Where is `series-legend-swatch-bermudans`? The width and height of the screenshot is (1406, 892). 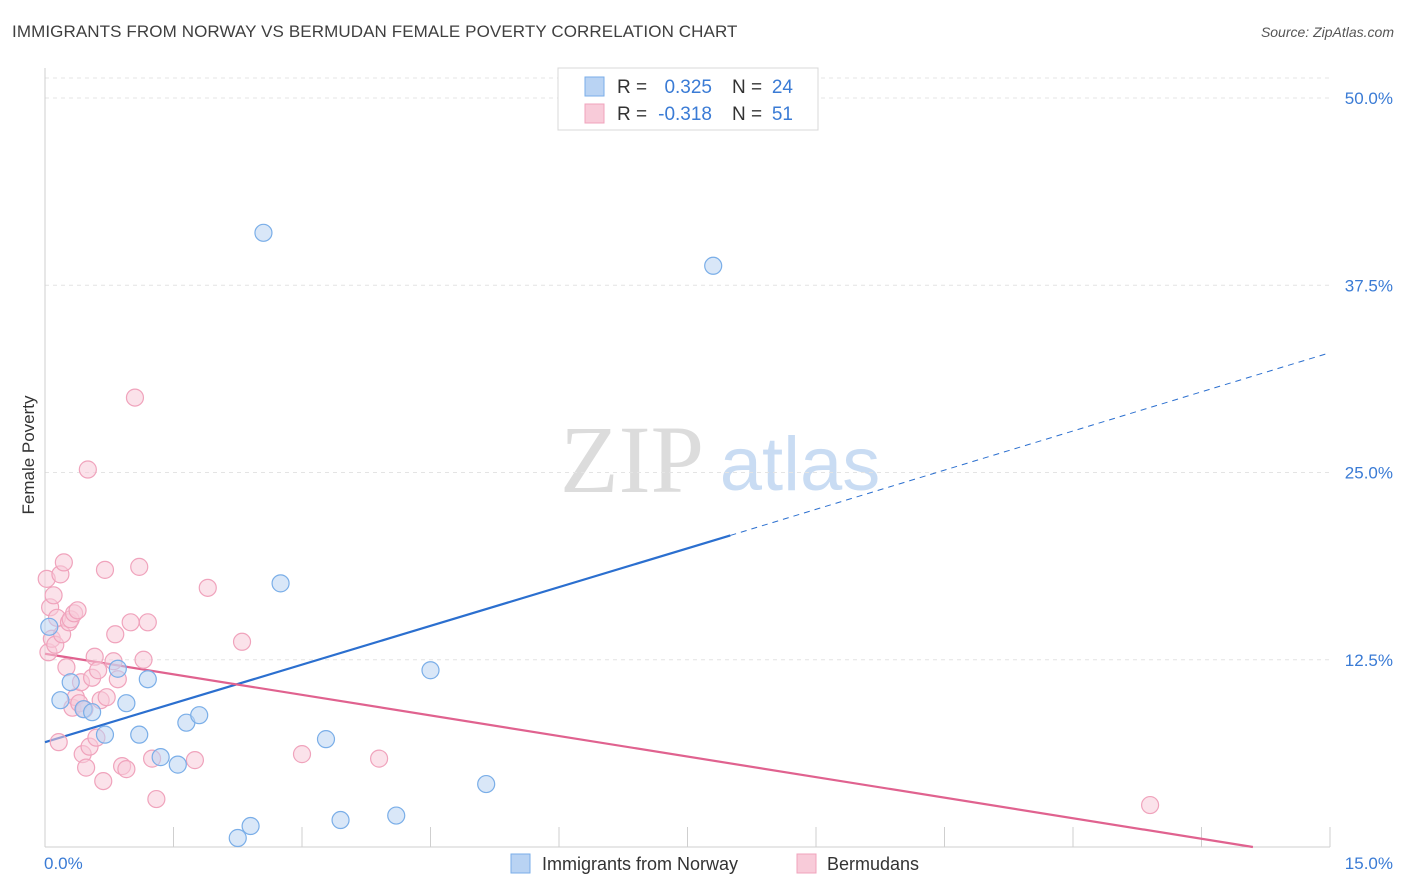 series-legend-swatch-bermudans is located at coordinates (806, 863).